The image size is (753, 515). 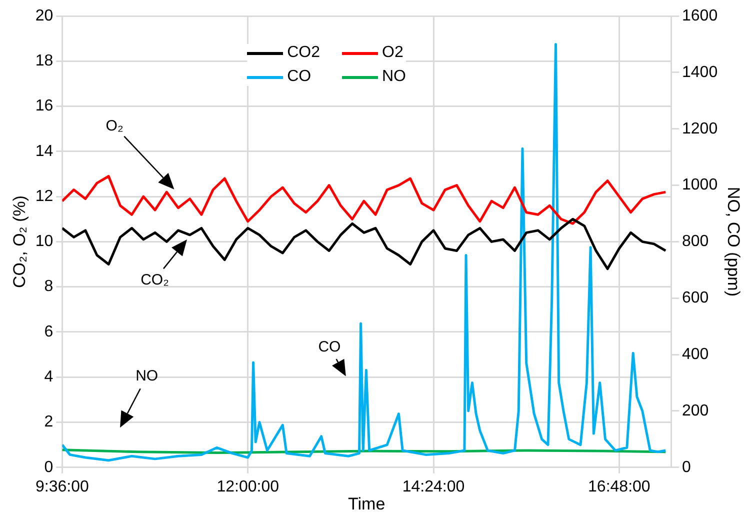 I want to click on y-tick-label: 2, so click(x=49, y=422).